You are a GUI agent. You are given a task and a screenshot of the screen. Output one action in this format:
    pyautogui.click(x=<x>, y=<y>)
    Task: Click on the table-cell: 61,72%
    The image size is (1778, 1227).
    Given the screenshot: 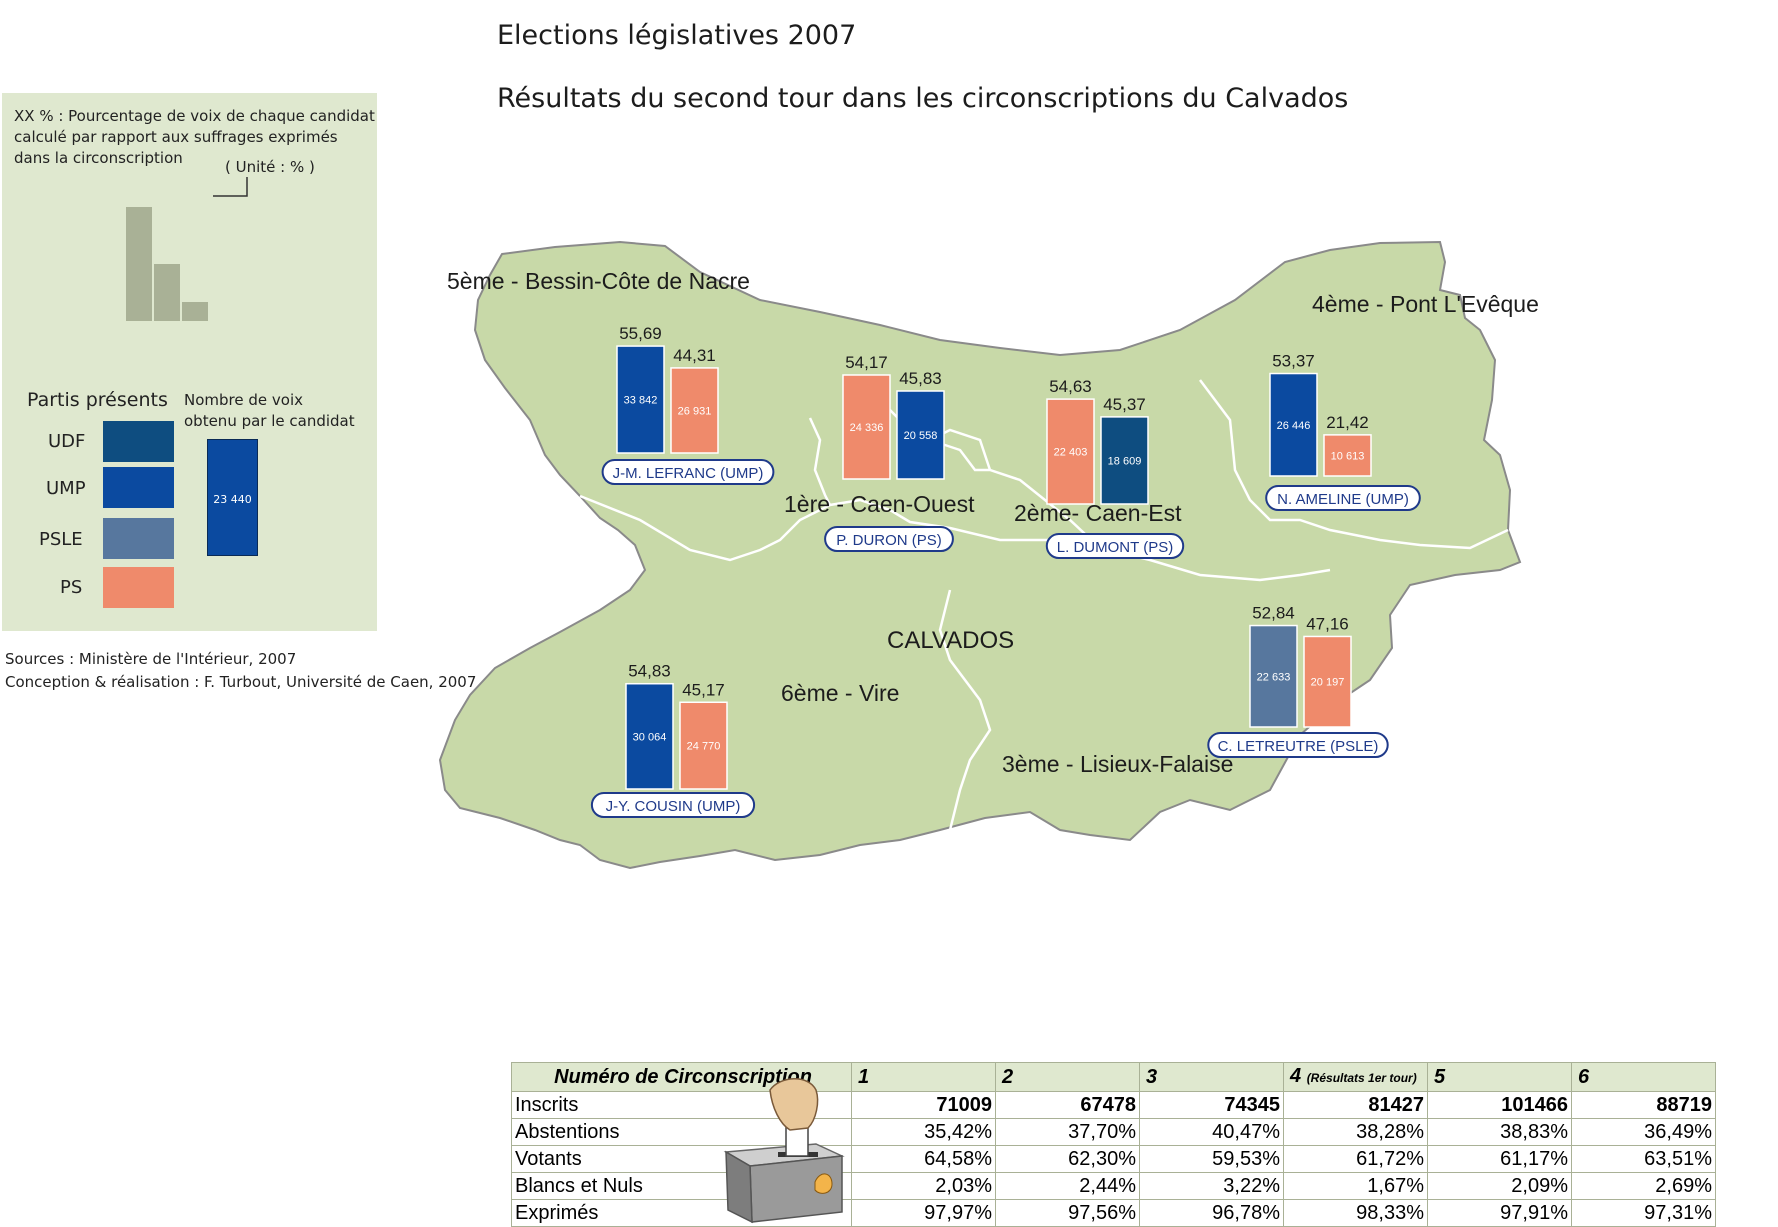 What is the action you would take?
    pyautogui.click(x=1355, y=1159)
    